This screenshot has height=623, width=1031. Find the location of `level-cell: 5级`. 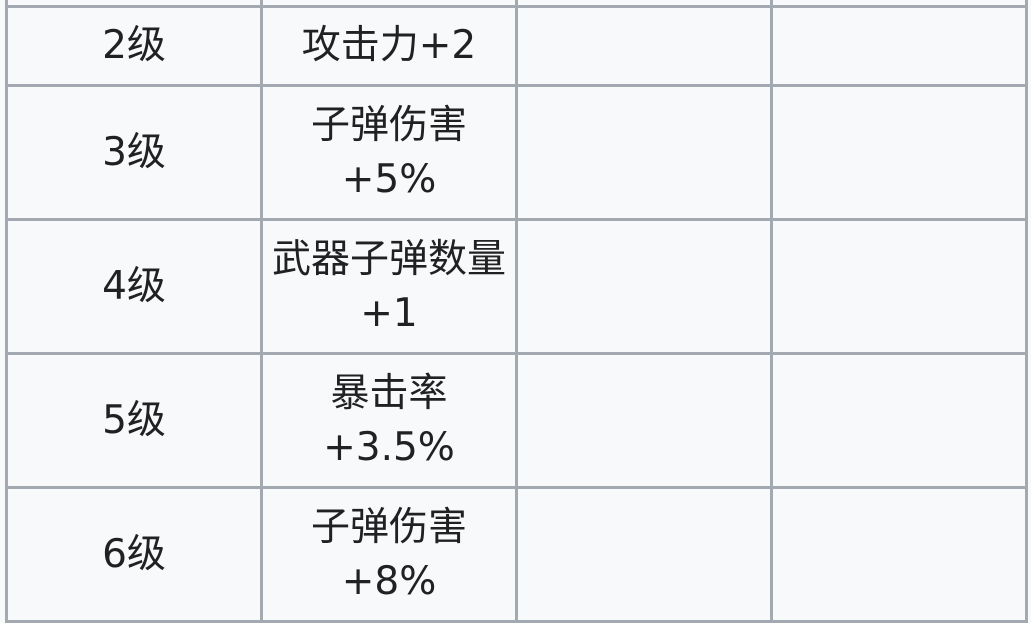

level-cell: 5级 is located at coordinates (134, 420).